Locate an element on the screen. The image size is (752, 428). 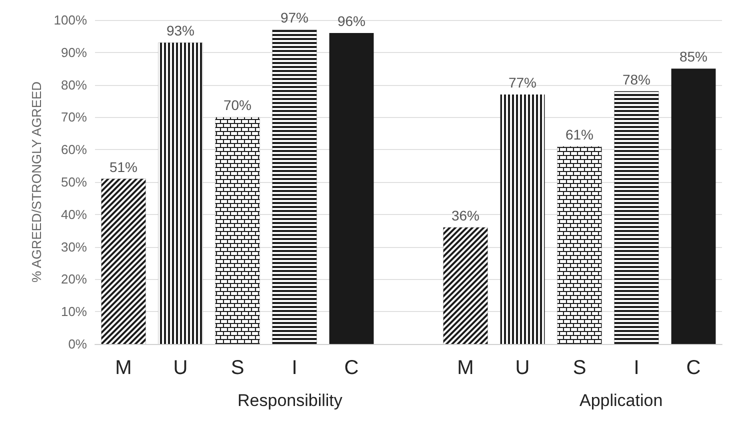
data-label: 77% is located at coordinates (522, 82).